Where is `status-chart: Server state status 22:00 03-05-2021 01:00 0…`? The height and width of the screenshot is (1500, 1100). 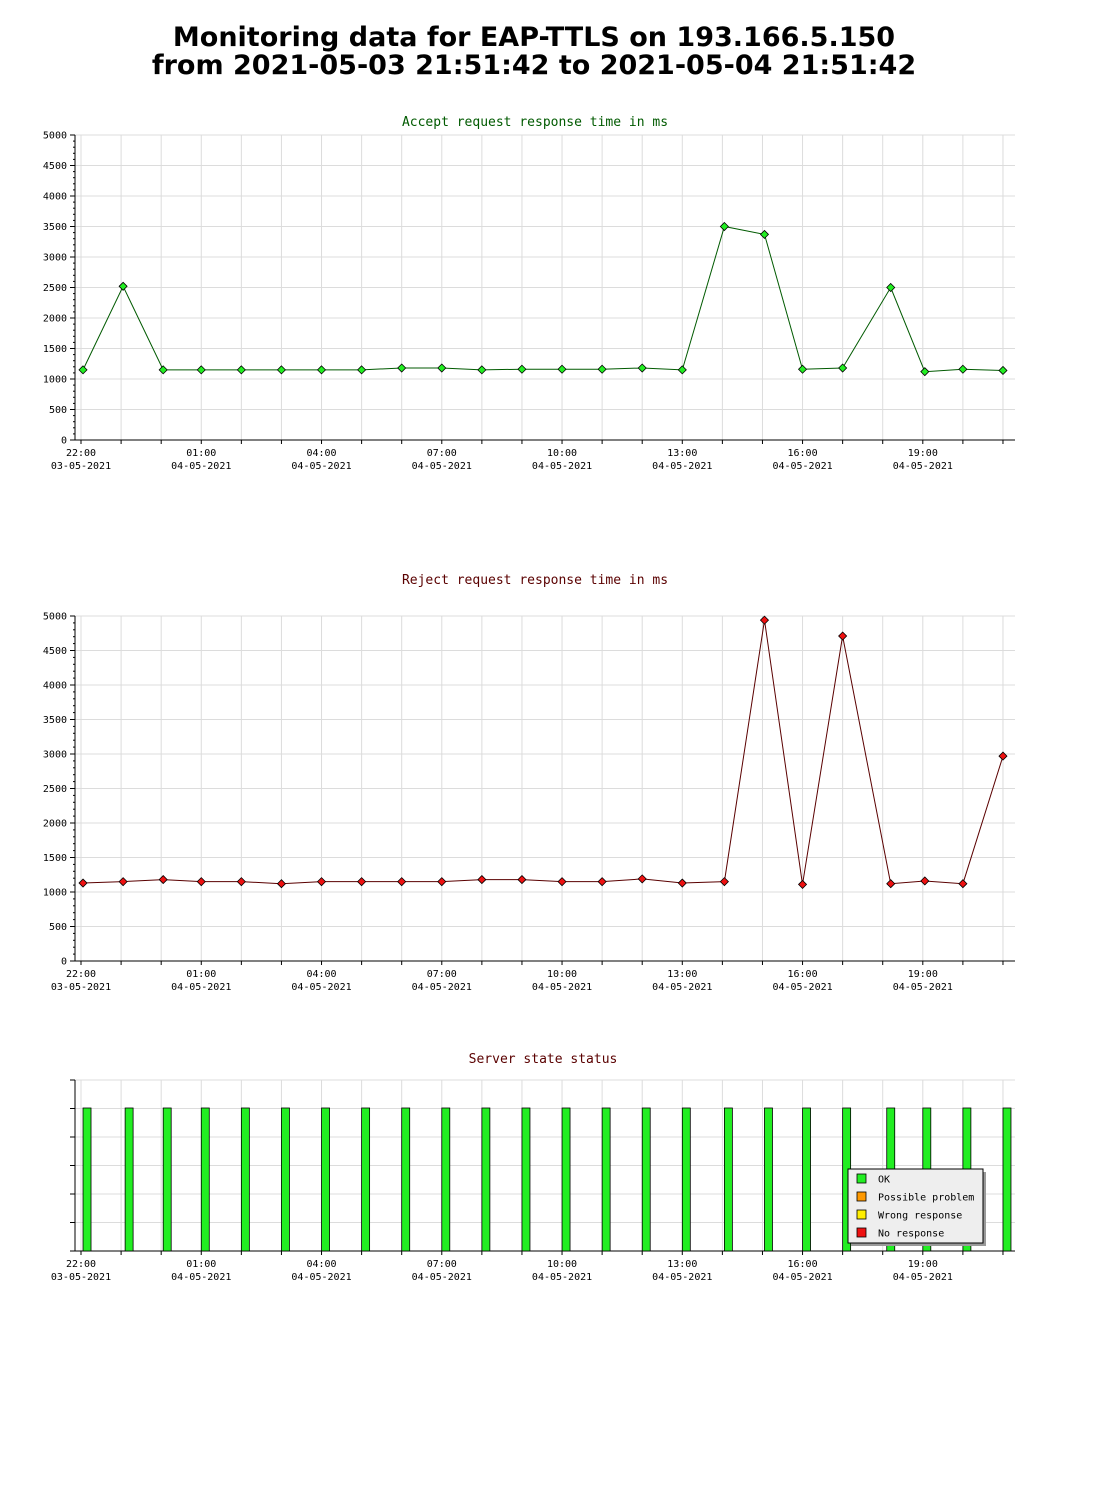 status-chart: Server state status 22:00 03-05-2021 01:00 0… is located at coordinates (533, 1167).